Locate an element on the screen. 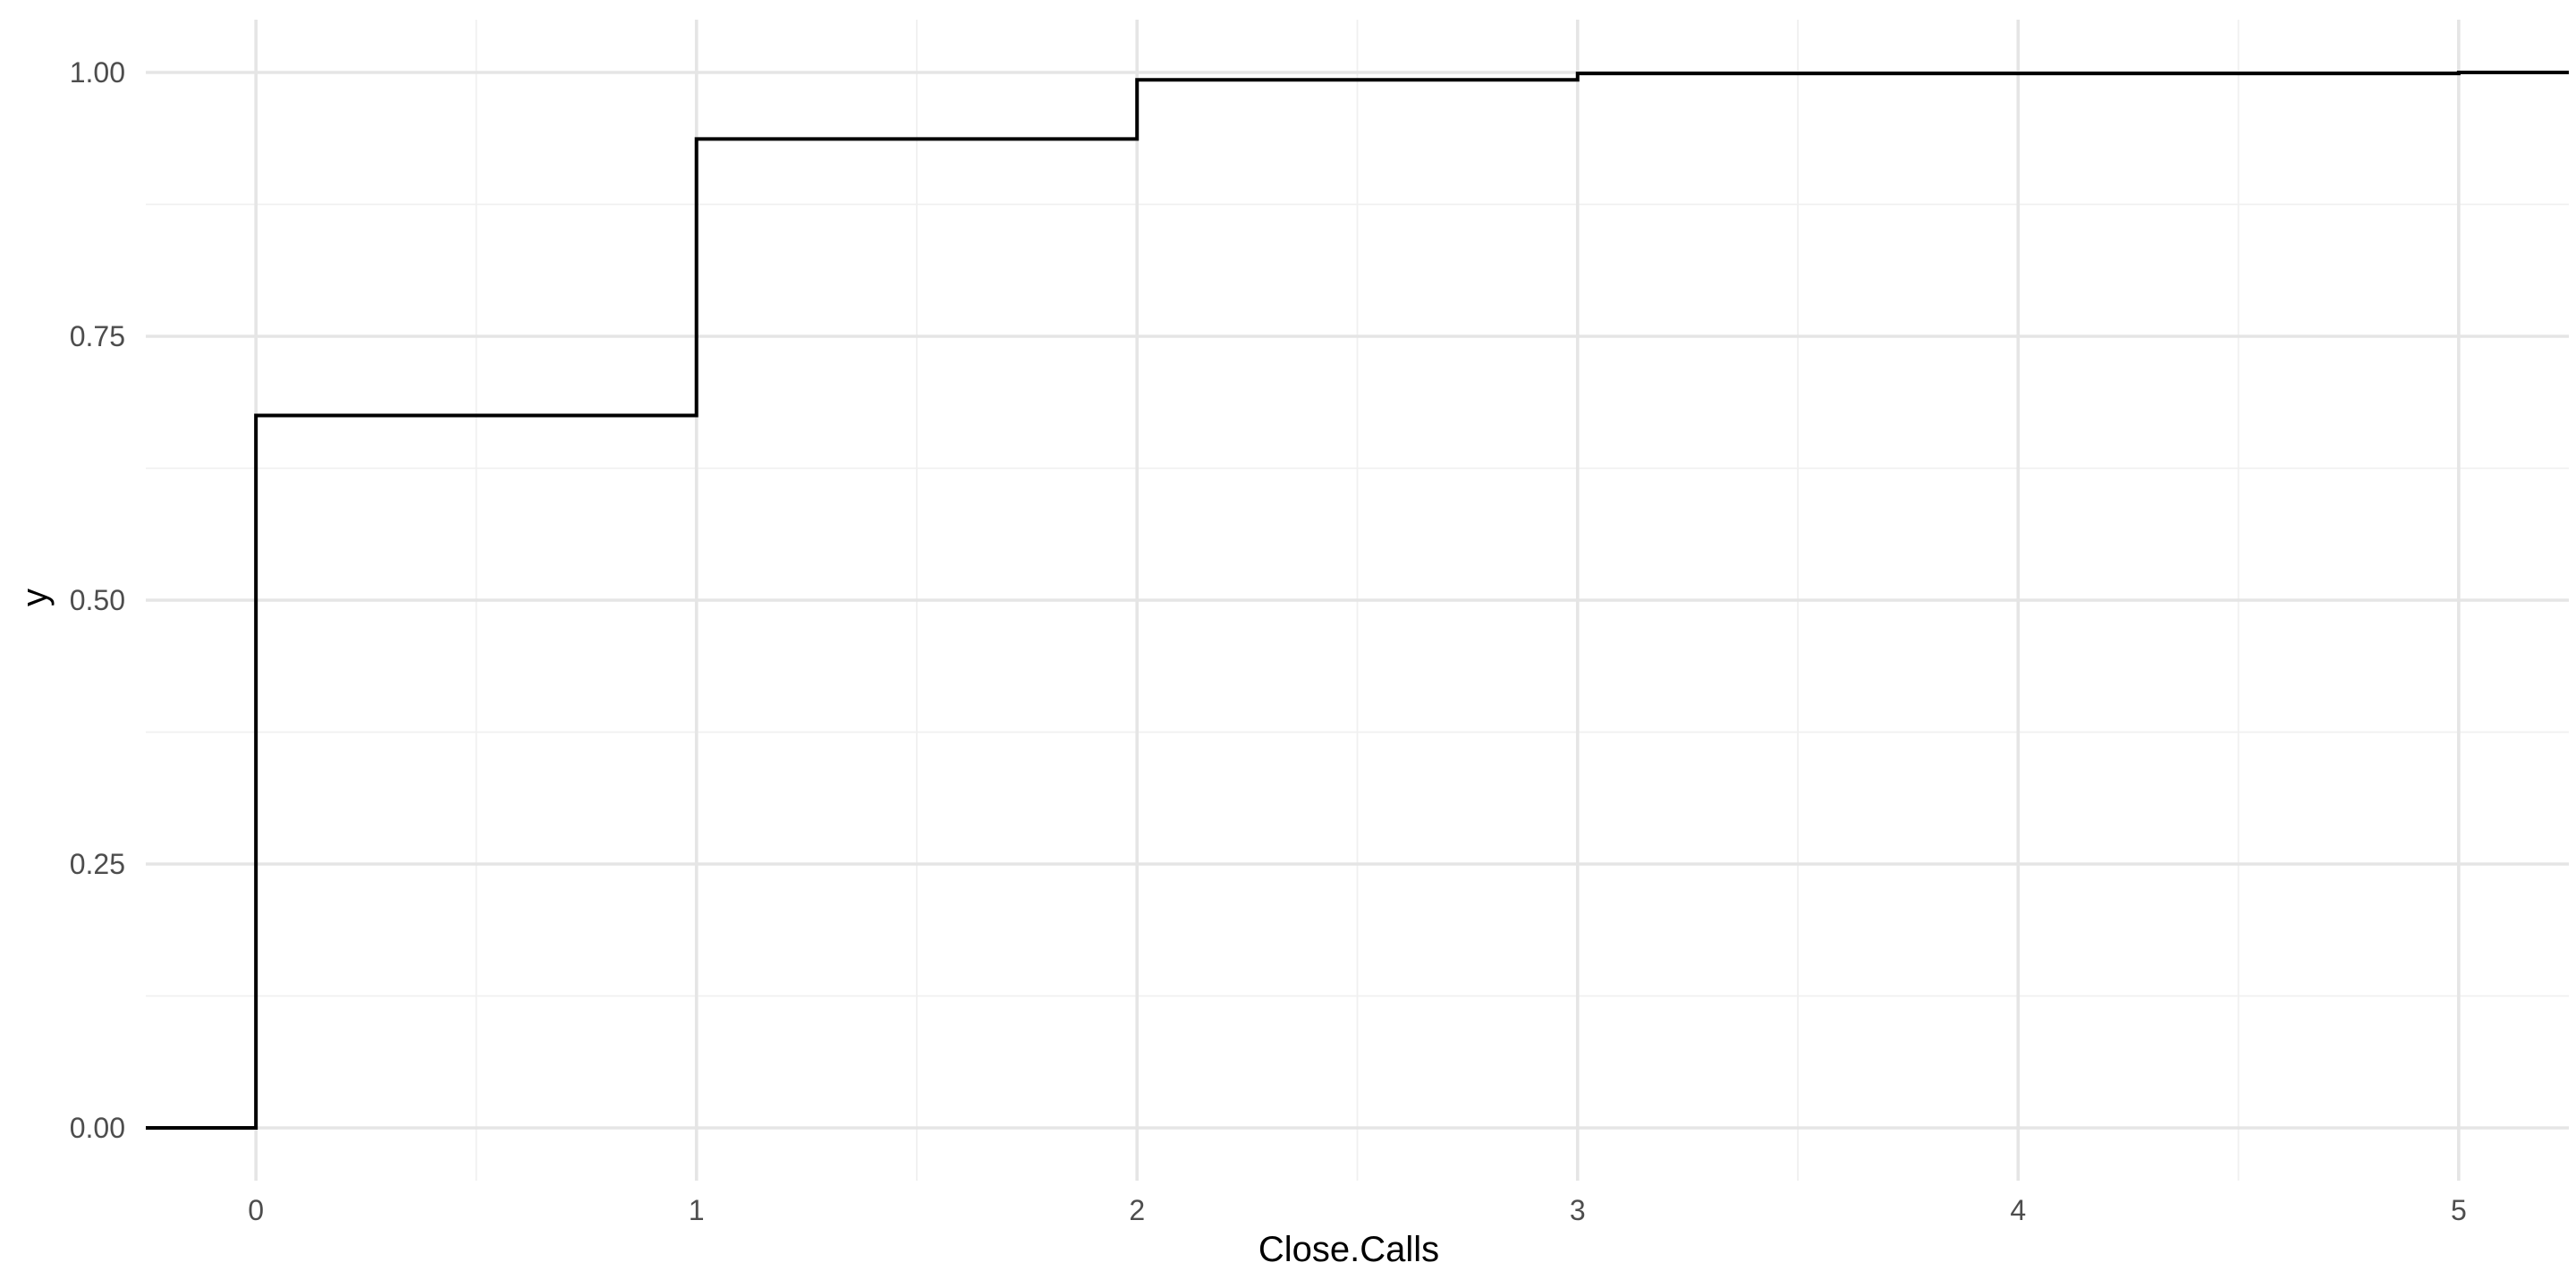 The image size is (2576, 1288). x-tick-labels: 0 1 2 3 4 5 is located at coordinates (1357, 1210).